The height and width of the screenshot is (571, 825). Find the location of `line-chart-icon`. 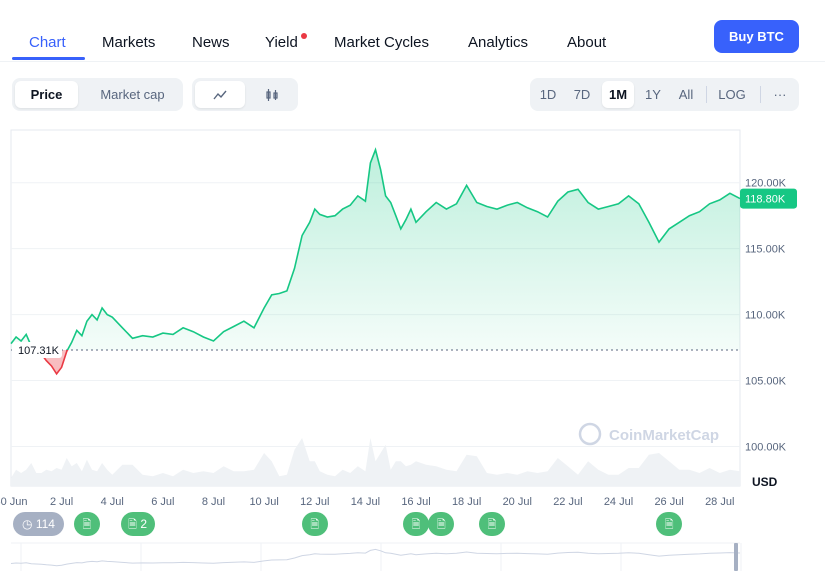

line-chart-icon is located at coordinates (220, 94).